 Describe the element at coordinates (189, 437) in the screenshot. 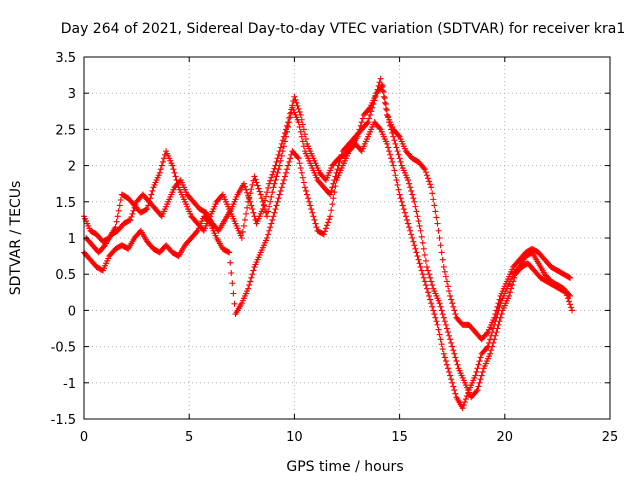

I see `x-tick-label: 5` at that location.